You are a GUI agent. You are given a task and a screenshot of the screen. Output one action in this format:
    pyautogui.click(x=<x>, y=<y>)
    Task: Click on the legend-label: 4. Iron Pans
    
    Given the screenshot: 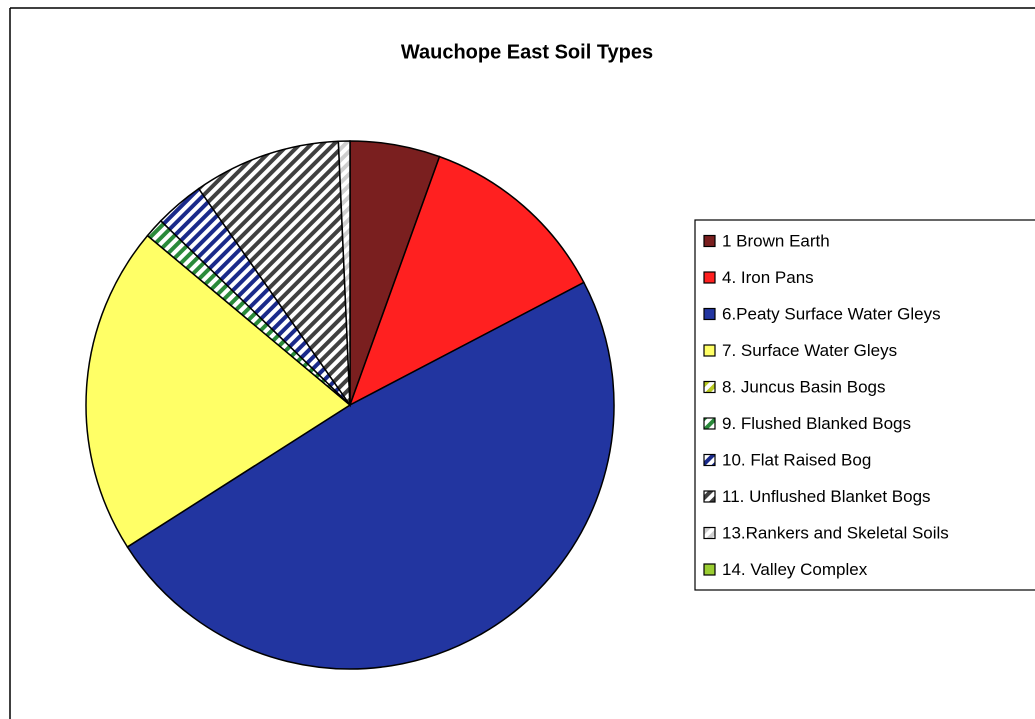 What is the action you would take?
    pyautogui.click(x=768, y=277)
    